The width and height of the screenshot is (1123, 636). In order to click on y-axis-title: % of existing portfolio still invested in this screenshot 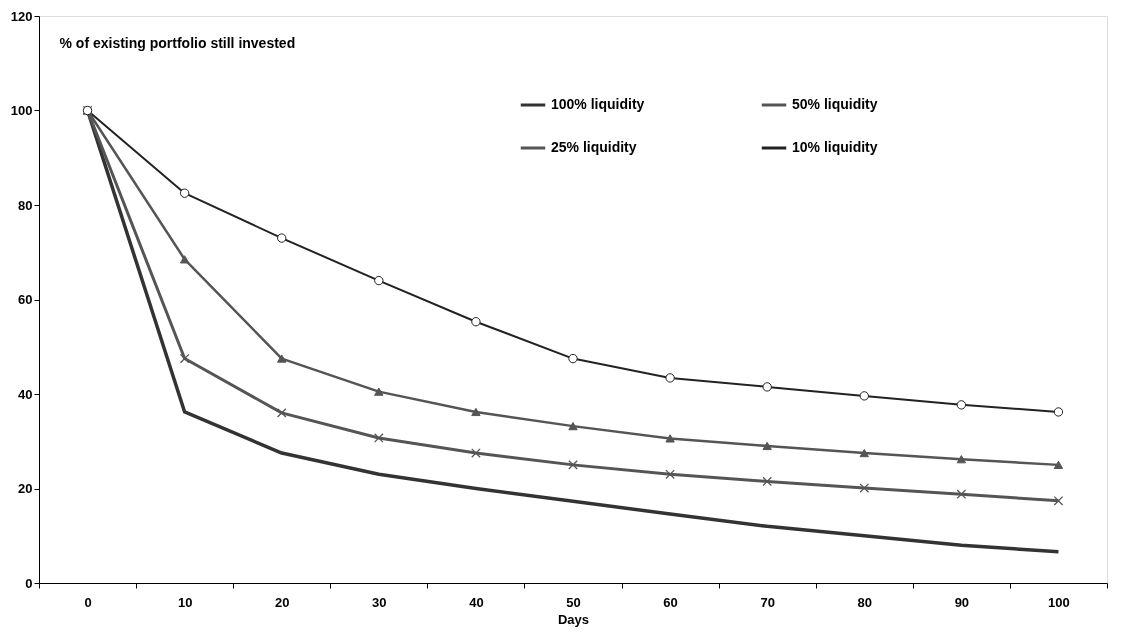, I will do `click(177, 42)`.